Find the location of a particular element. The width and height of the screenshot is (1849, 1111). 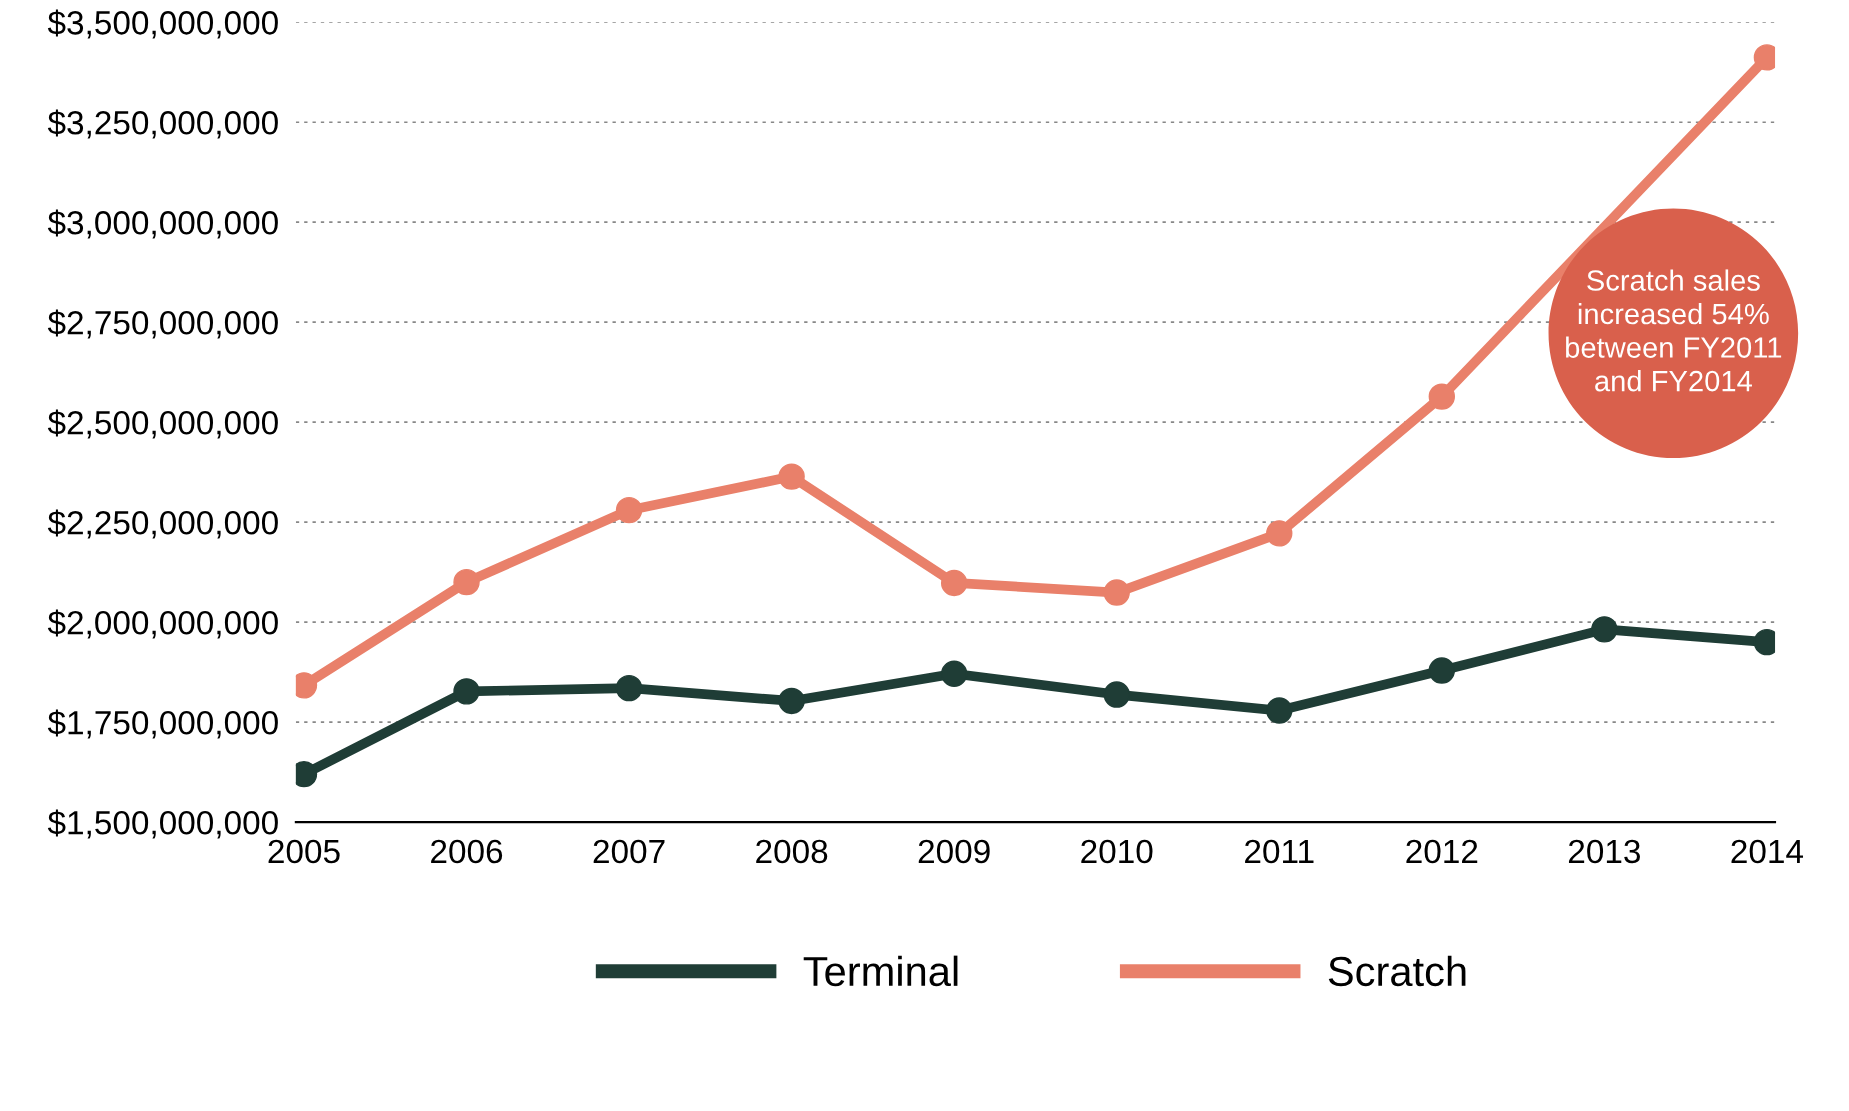

x-tick-label: 2013 is located at coordinates (1604, 851).